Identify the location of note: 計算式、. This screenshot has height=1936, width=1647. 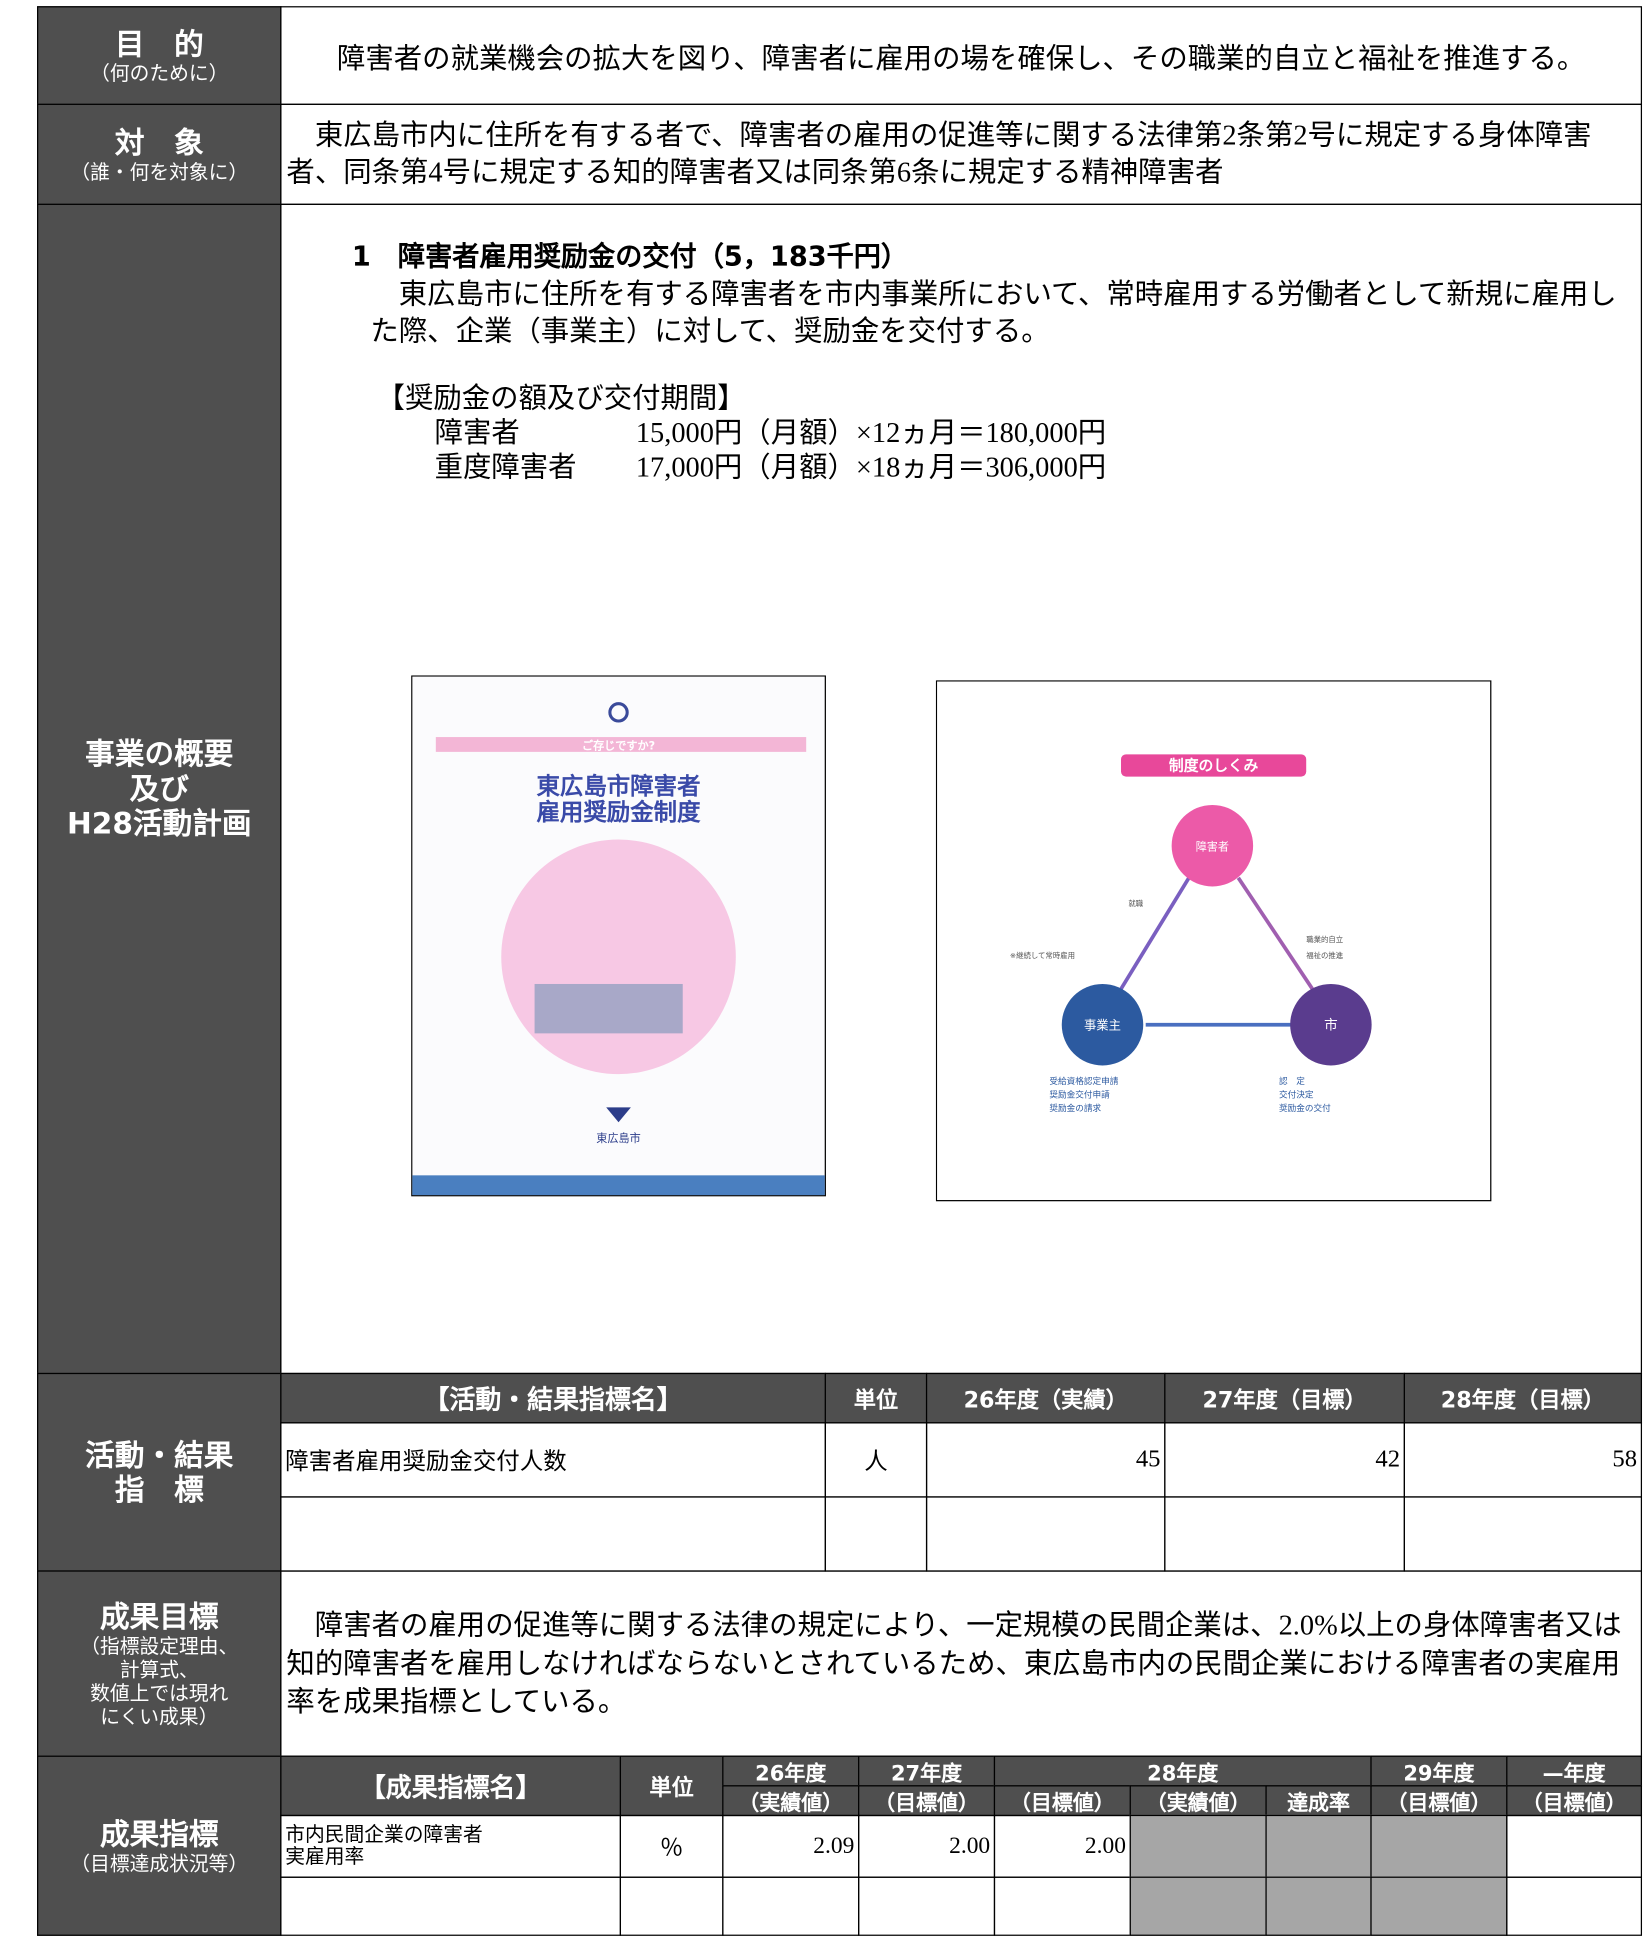
(159, 1669).